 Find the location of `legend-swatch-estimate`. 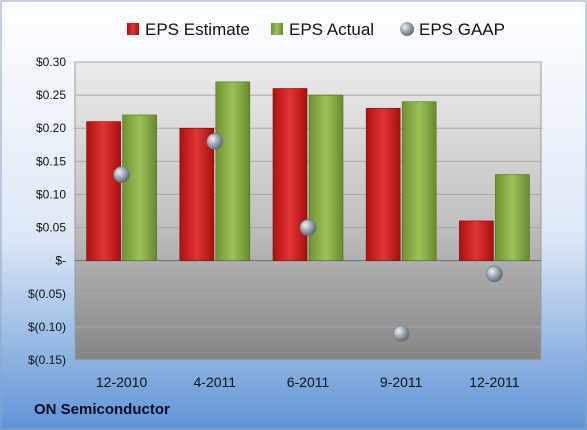

legend-swatch-estimate is located at coordinates (133, 29).